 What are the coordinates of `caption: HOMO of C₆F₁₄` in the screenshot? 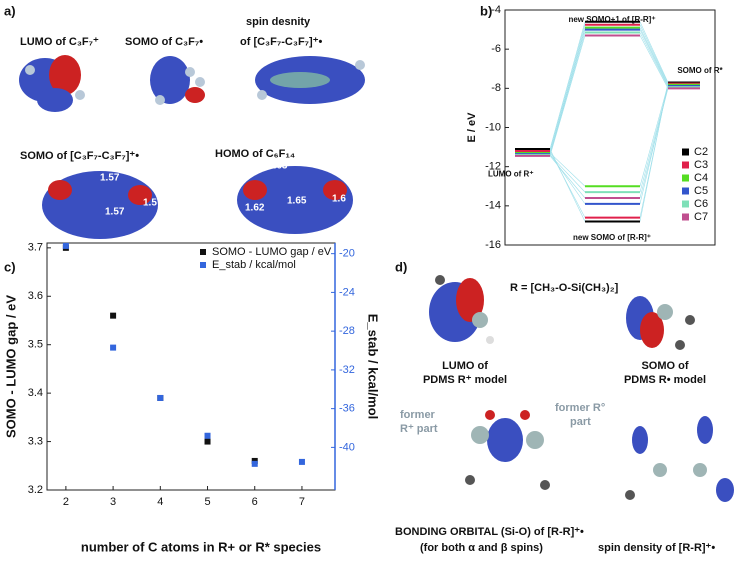 It's located at (255, 154).